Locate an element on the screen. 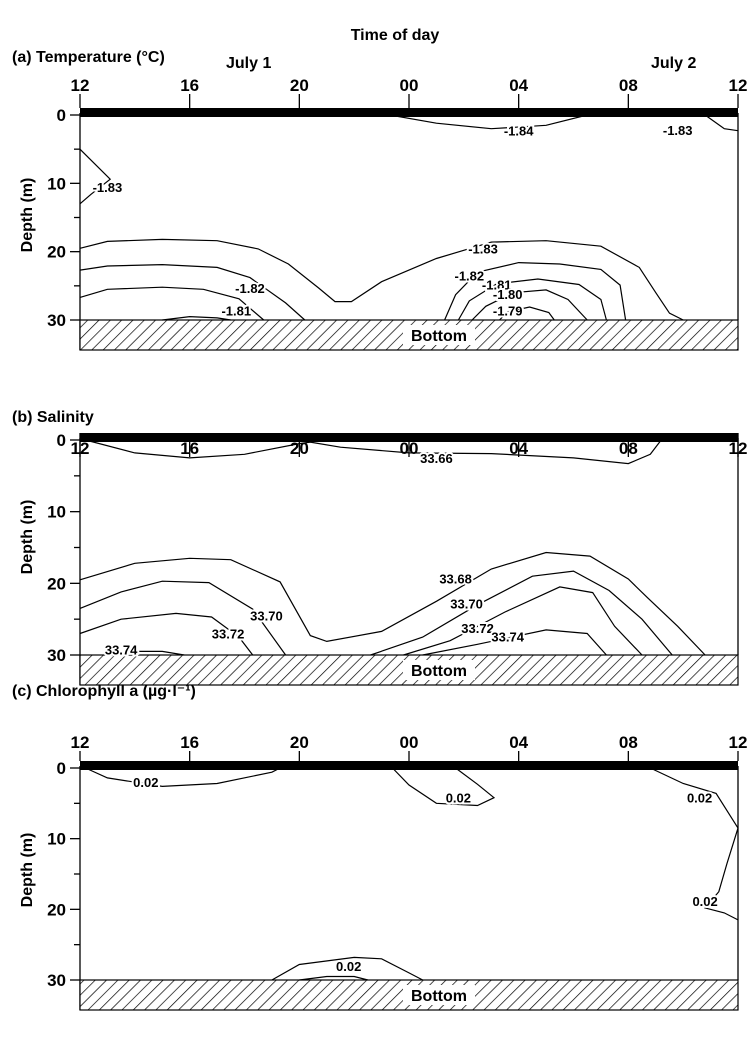 The height and width of the screenshot is (1063, 748). contour-label: 33.68 is located at coordinates (455, 578).